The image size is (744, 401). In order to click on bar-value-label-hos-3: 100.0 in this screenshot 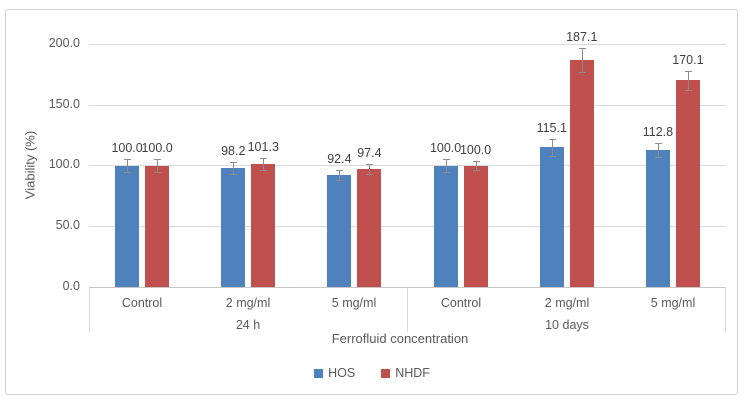, I will do `click(445, 148)`.